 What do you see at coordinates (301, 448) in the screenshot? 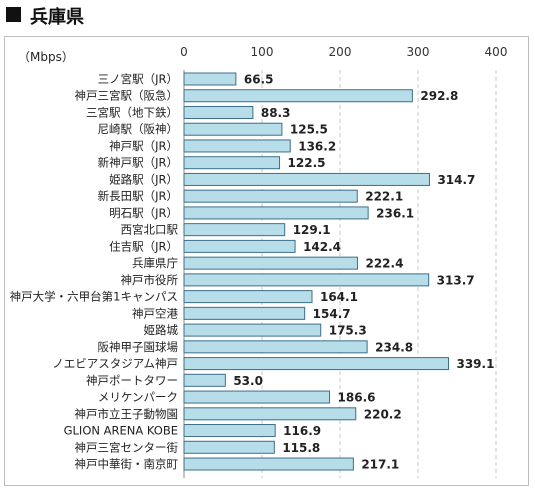
I see `data-label: 115.8` at bounding box center [301, 448].